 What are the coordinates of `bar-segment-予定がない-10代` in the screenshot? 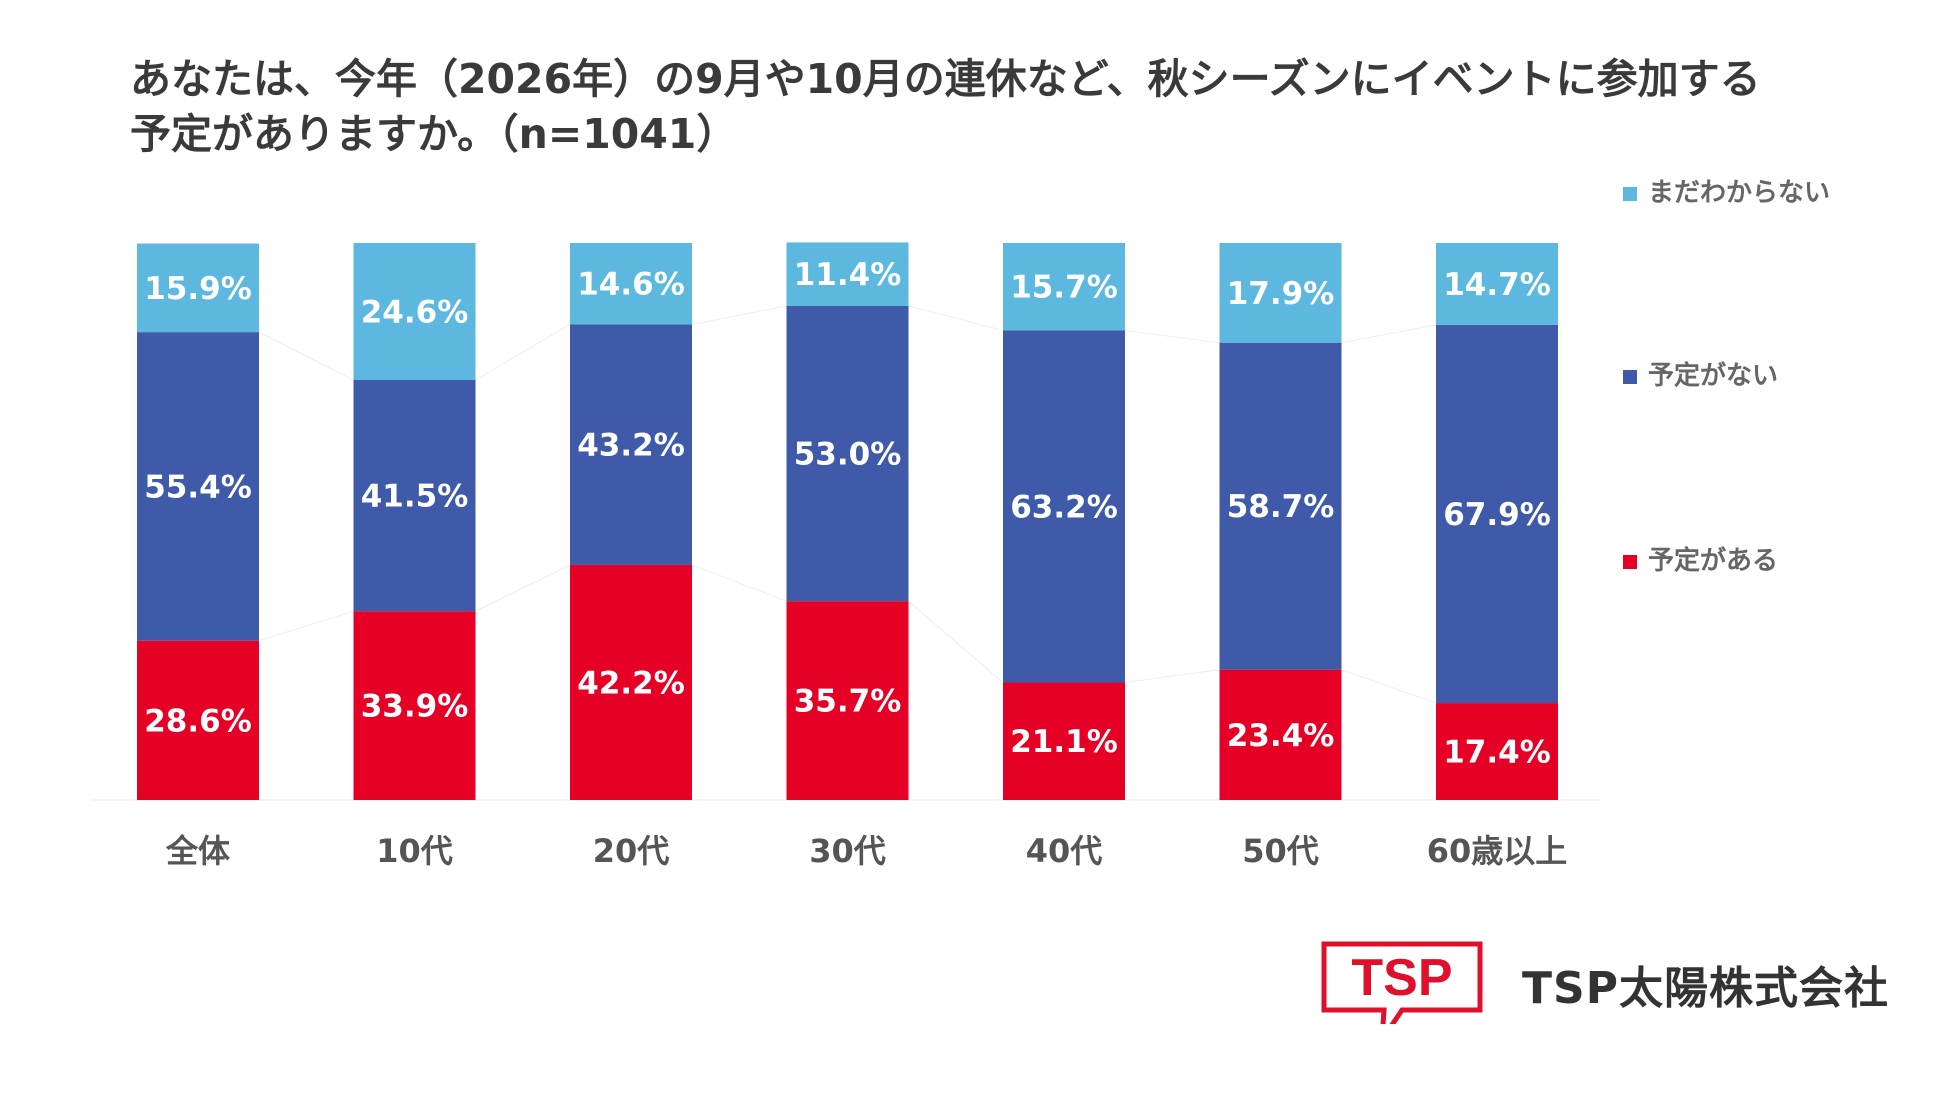 It's located at (414, 496).